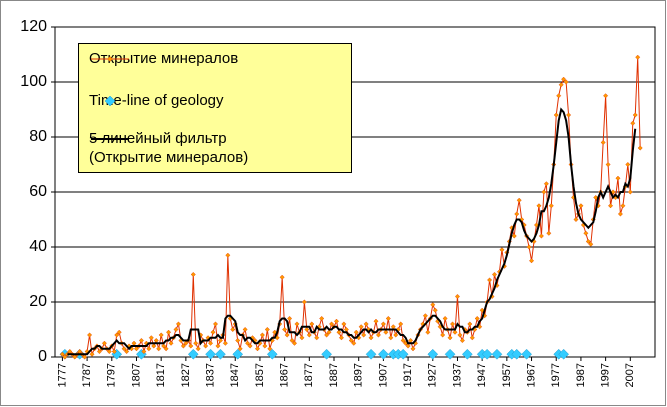 This screenshot has height=407, width=667. What do you see at coordinates (359, 375) in the screenshot?
I see `x-tick-label: 1897` at bounding box center [359, 375].